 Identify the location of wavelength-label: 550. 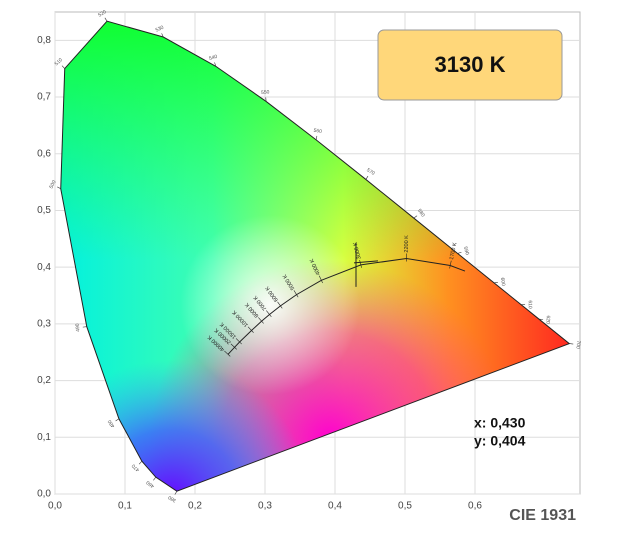
(265, 92).